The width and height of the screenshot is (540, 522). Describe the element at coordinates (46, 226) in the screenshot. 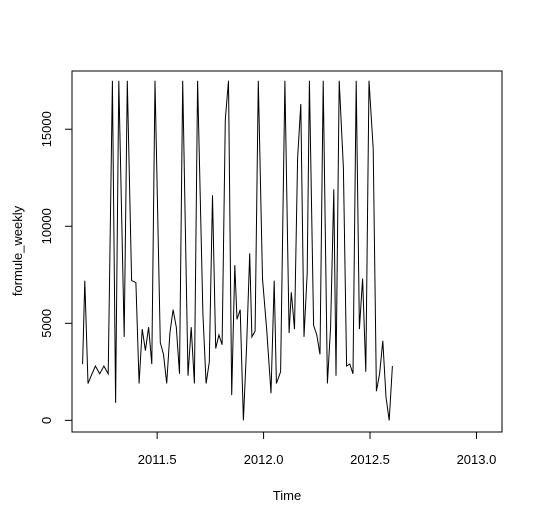

I see `y-tick-label: 10000` at that location.